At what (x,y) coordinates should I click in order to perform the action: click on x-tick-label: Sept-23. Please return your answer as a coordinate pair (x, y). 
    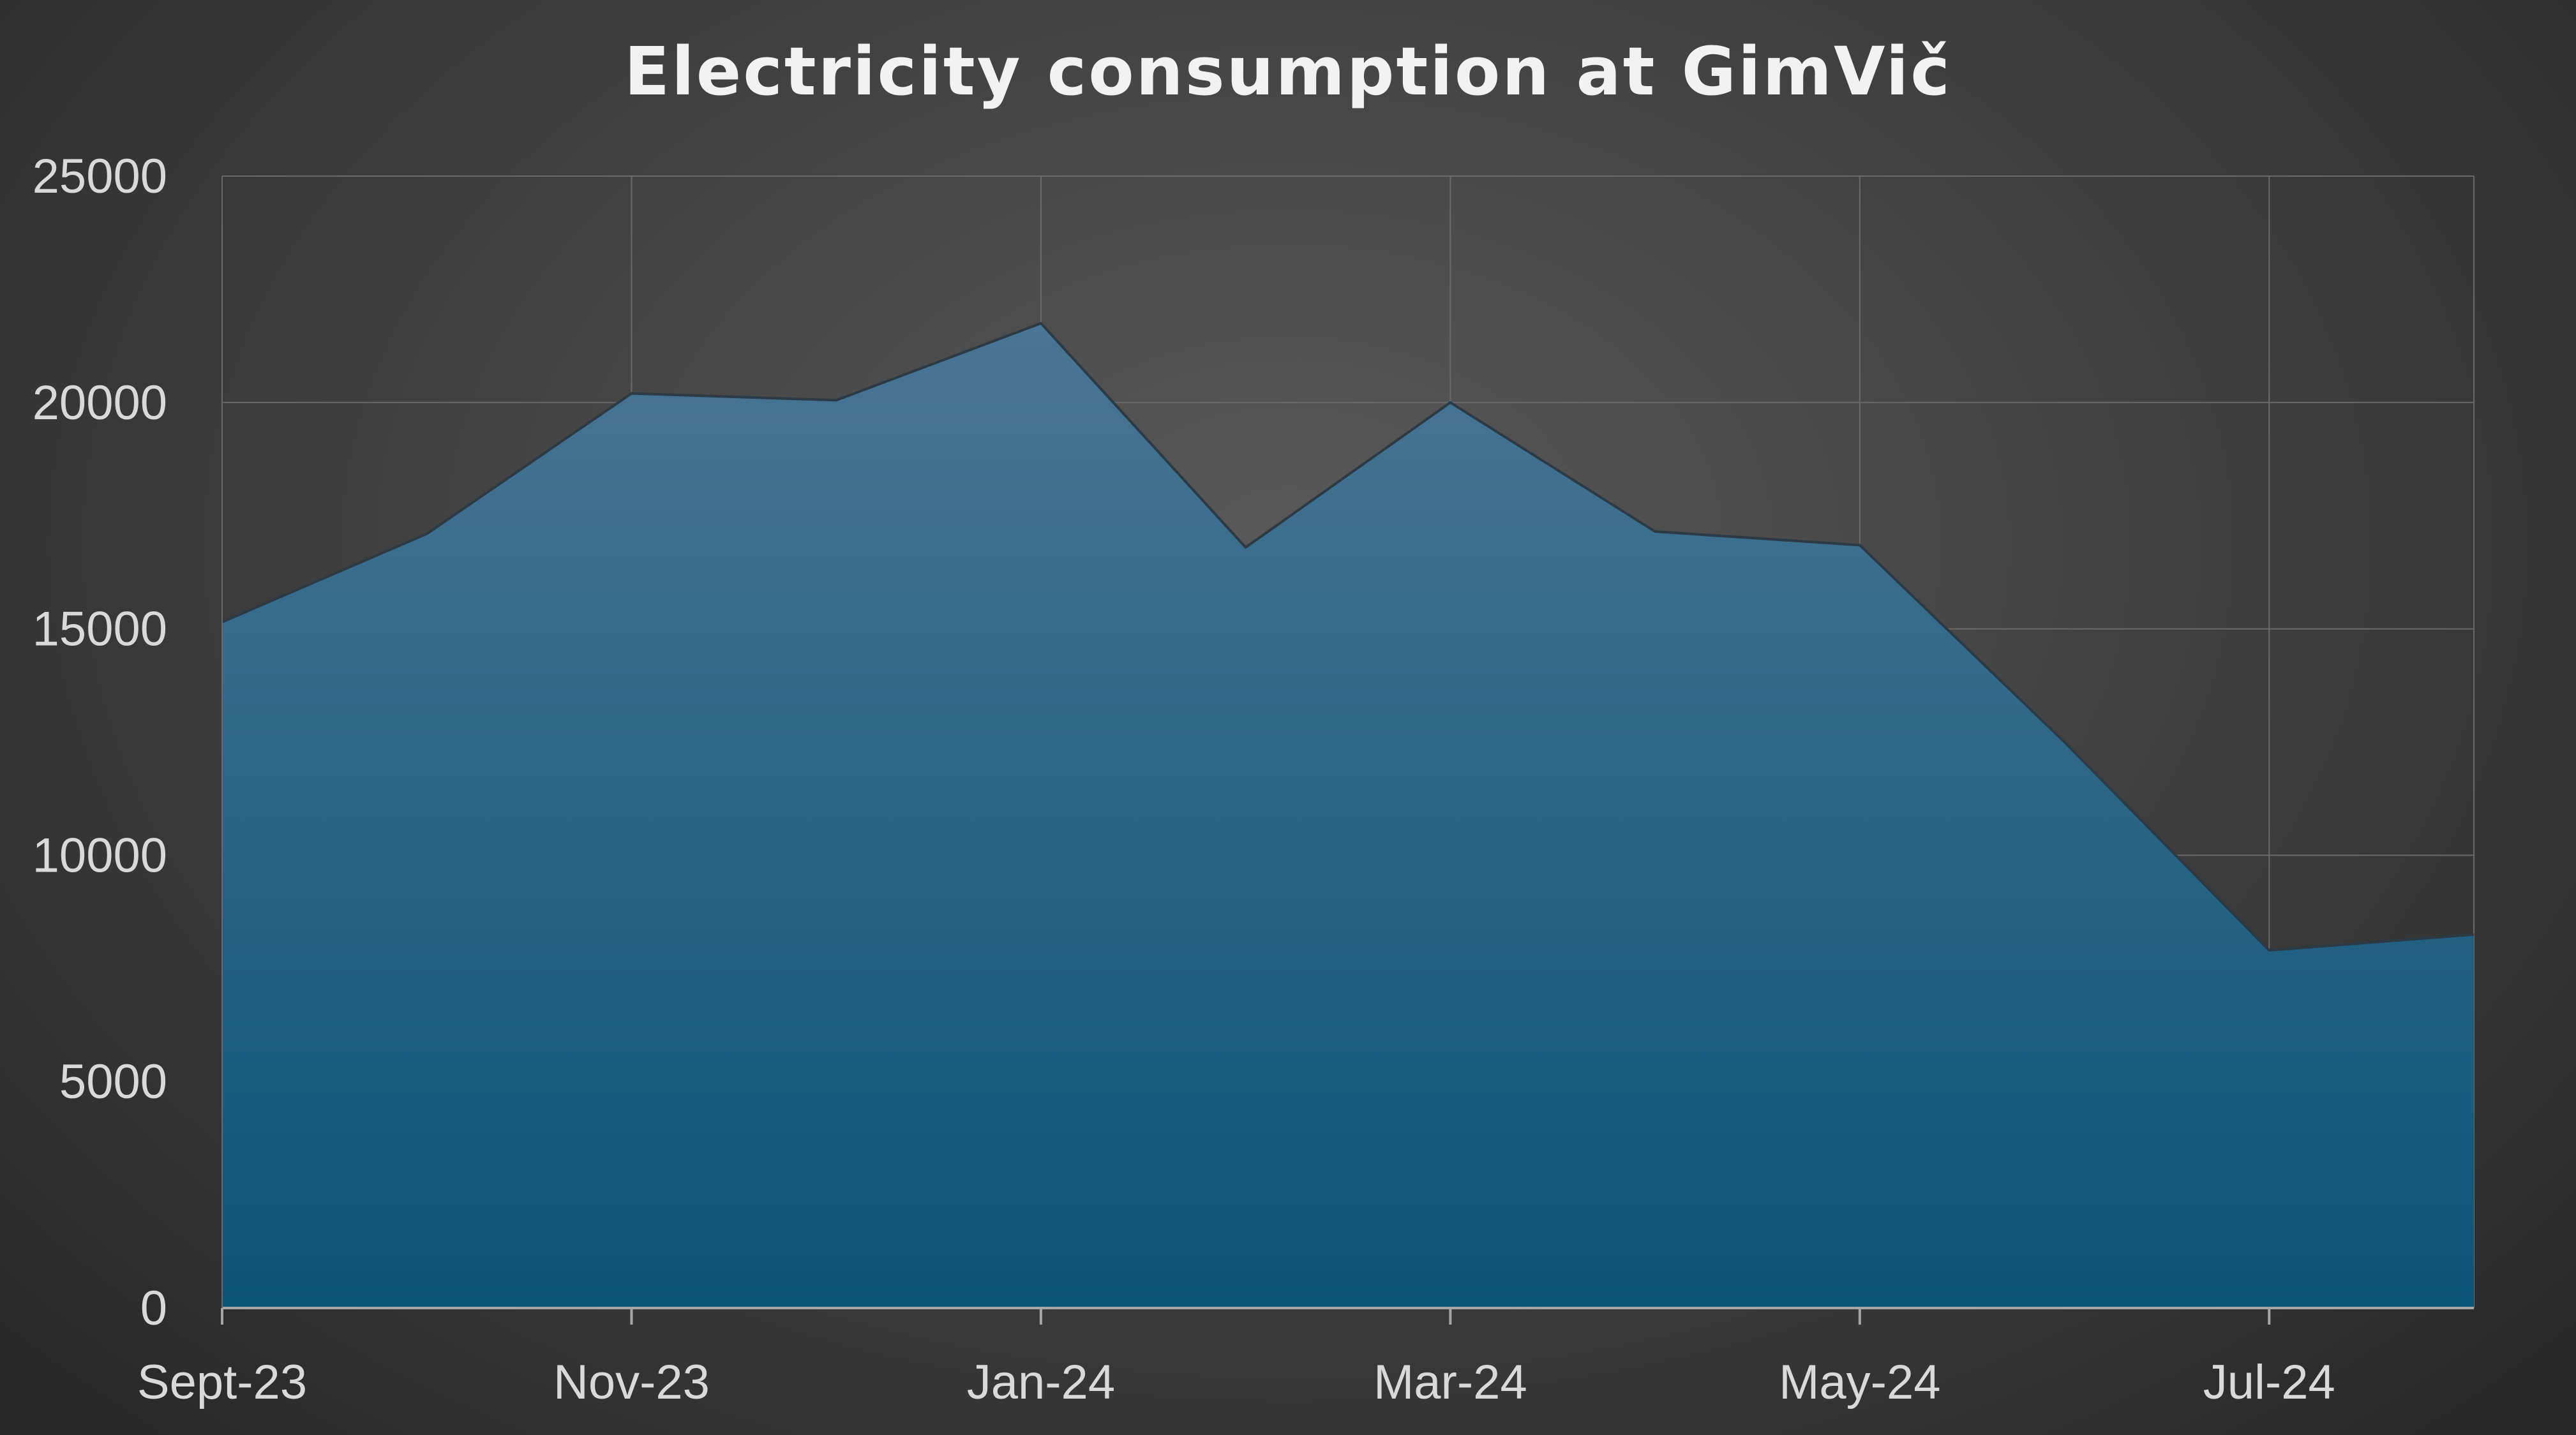
    Looking at the image, I should click on (222, 1382).